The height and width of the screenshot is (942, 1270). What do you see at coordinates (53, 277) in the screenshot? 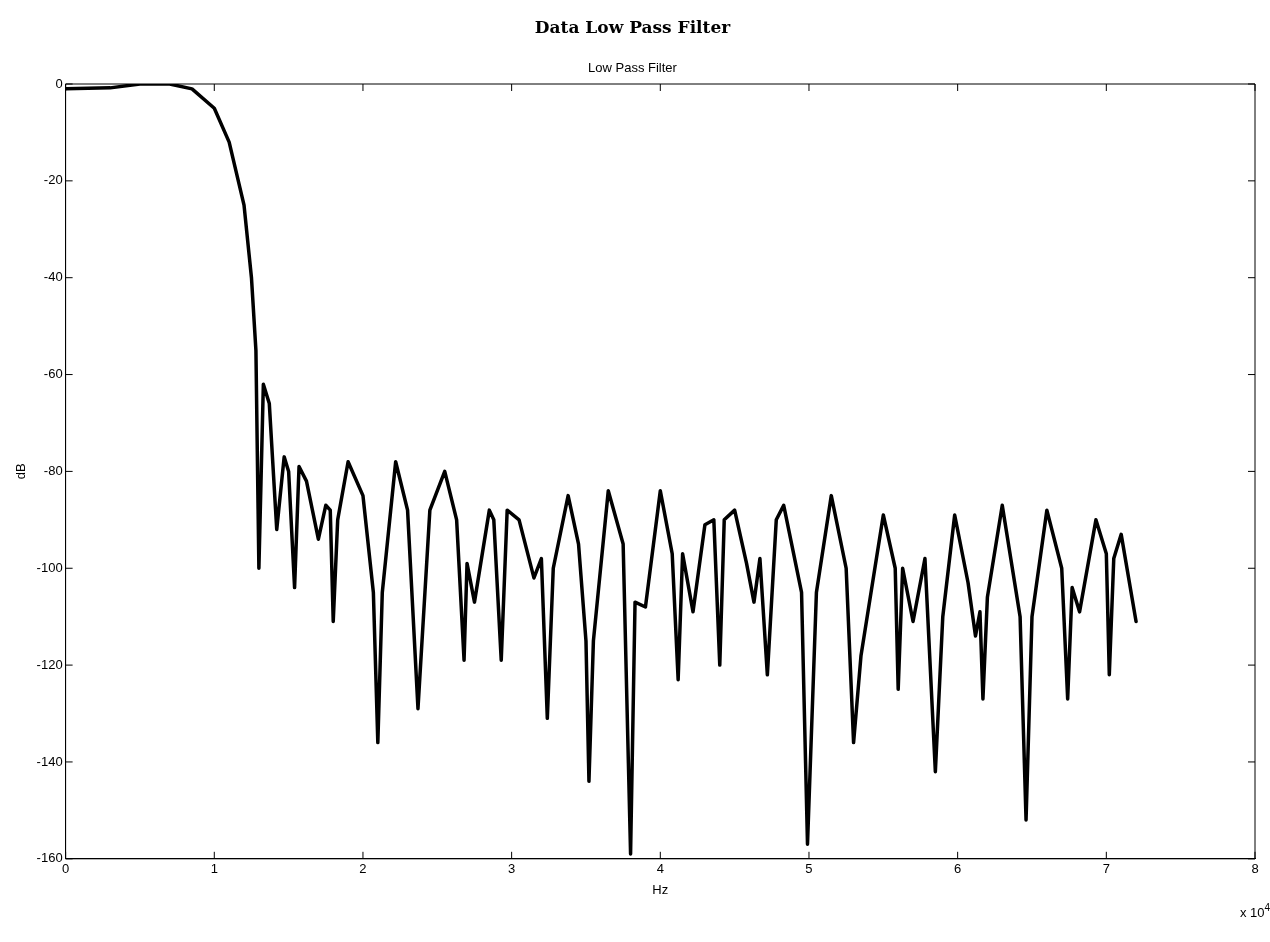
I see `y-tick-label: -40` at bounding box center [53, 277].